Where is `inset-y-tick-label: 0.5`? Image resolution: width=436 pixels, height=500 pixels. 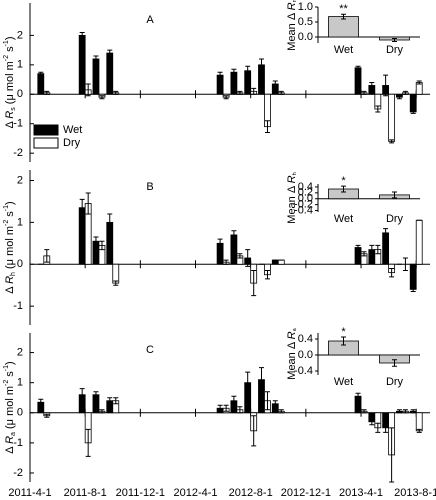
inset-y-tick-label: 0.5 is located at coordinates (305, 22).